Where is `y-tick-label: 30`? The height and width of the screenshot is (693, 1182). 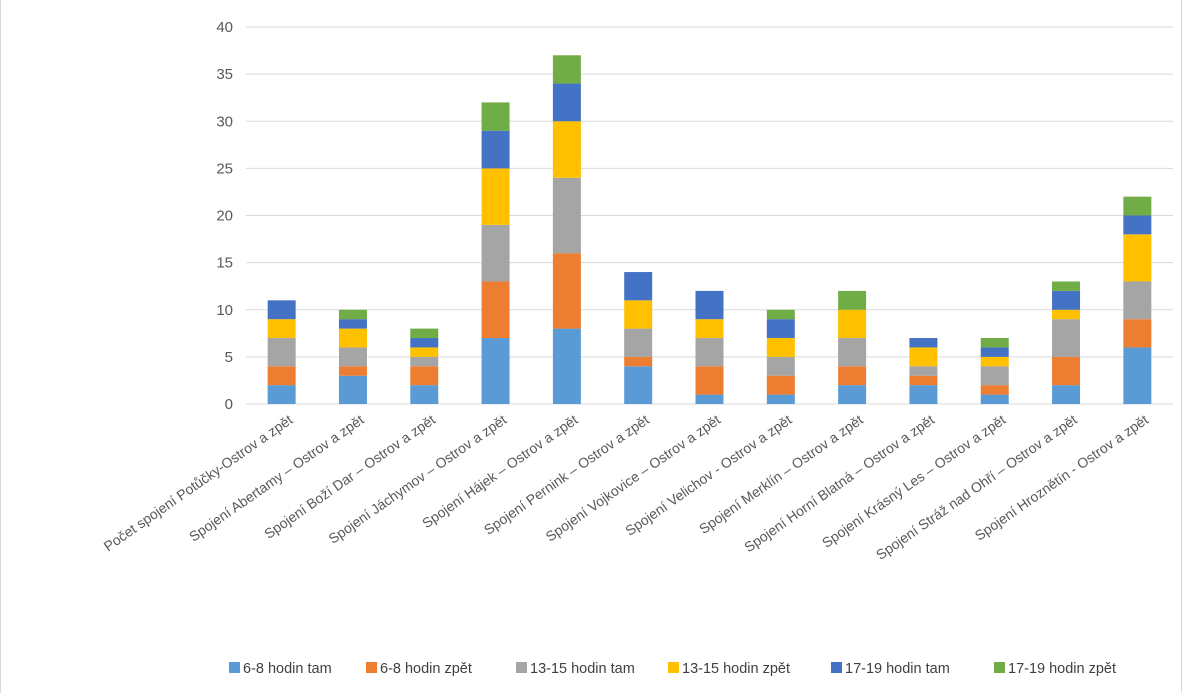 y-tick-label: 30 is located at coordinates (224, 121).